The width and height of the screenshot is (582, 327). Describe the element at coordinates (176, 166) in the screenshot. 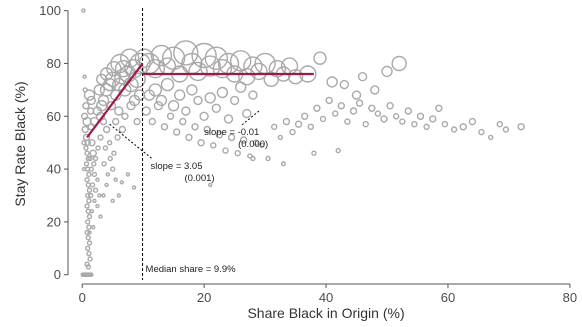

I see `slope-label: slope = 3.05` at that location.